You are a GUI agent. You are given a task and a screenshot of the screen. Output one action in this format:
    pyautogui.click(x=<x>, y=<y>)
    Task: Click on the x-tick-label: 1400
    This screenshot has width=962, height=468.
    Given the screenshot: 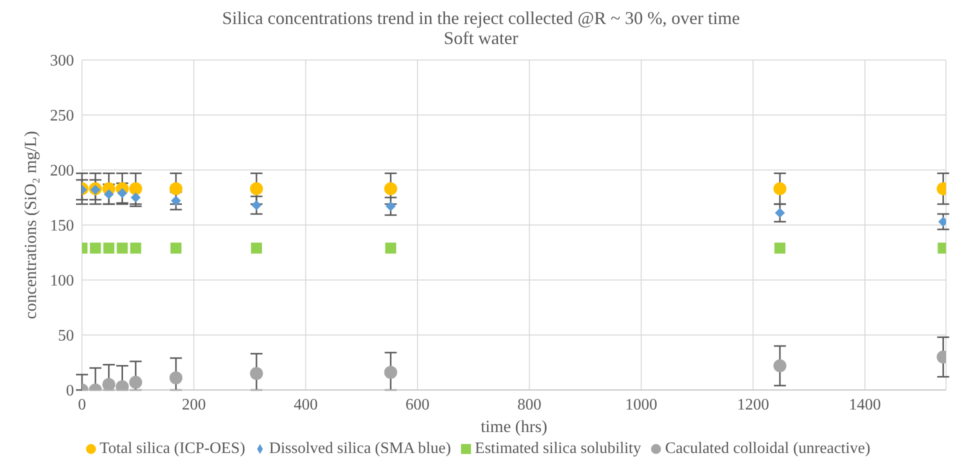 What is the action you would take?
    pyautogui.click(x=864, y=405)
    